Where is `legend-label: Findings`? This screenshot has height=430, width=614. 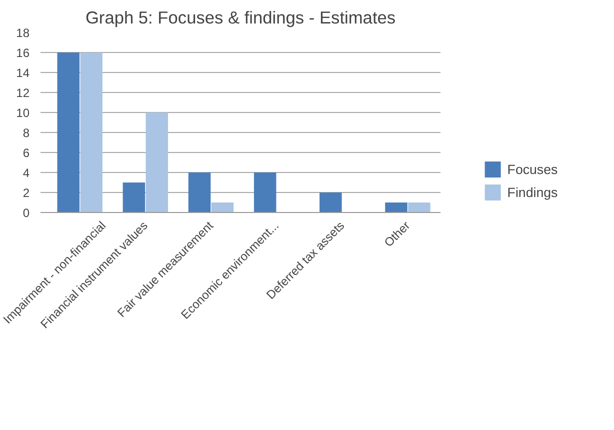
legend-label: Findings is located at coordinates (532, 192).